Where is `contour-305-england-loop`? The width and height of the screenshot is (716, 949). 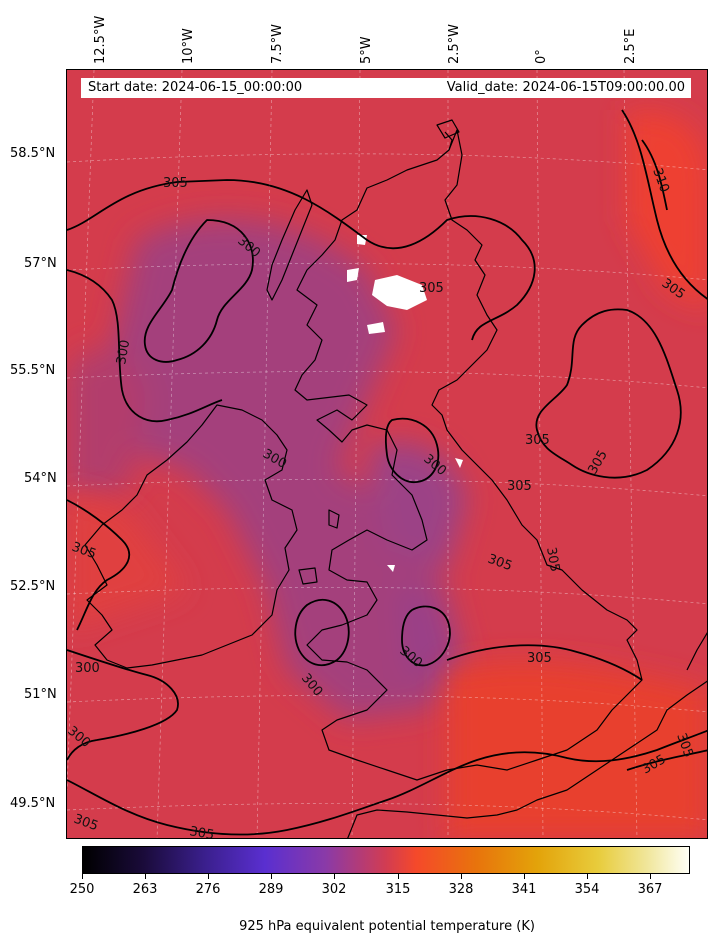
contour-305-england-loop is located at coordinates (544, 662).